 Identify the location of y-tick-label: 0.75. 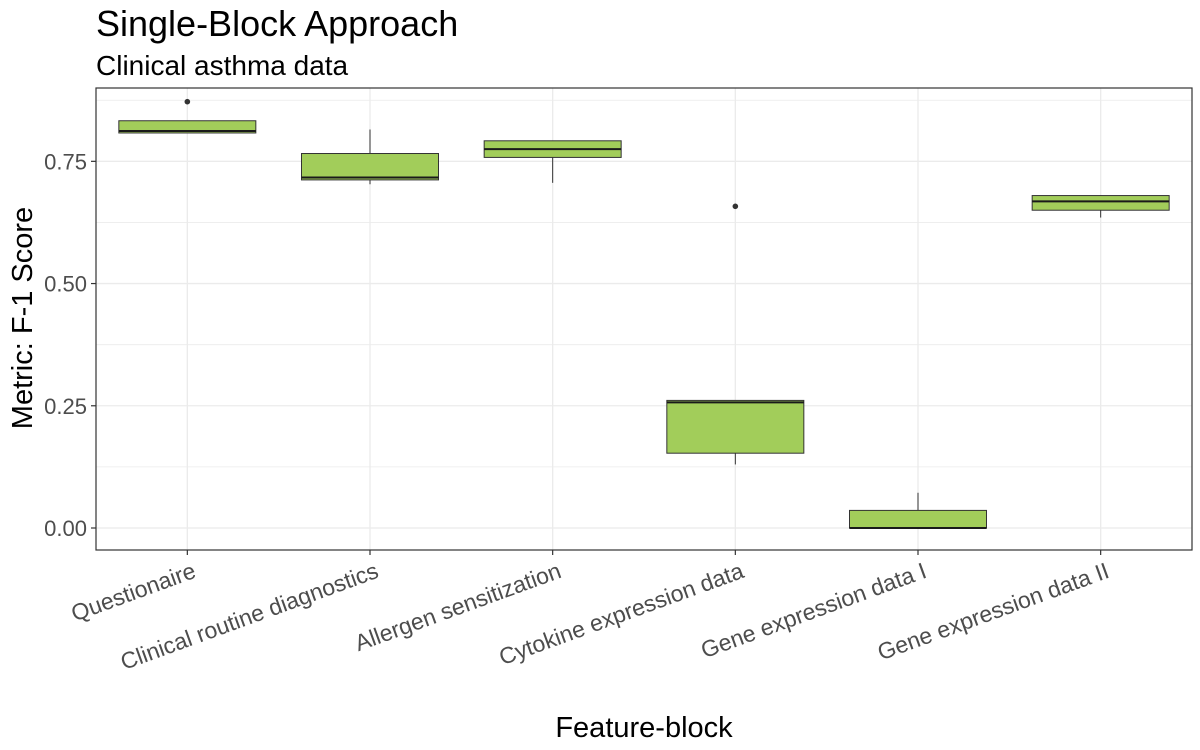
(65, 161).